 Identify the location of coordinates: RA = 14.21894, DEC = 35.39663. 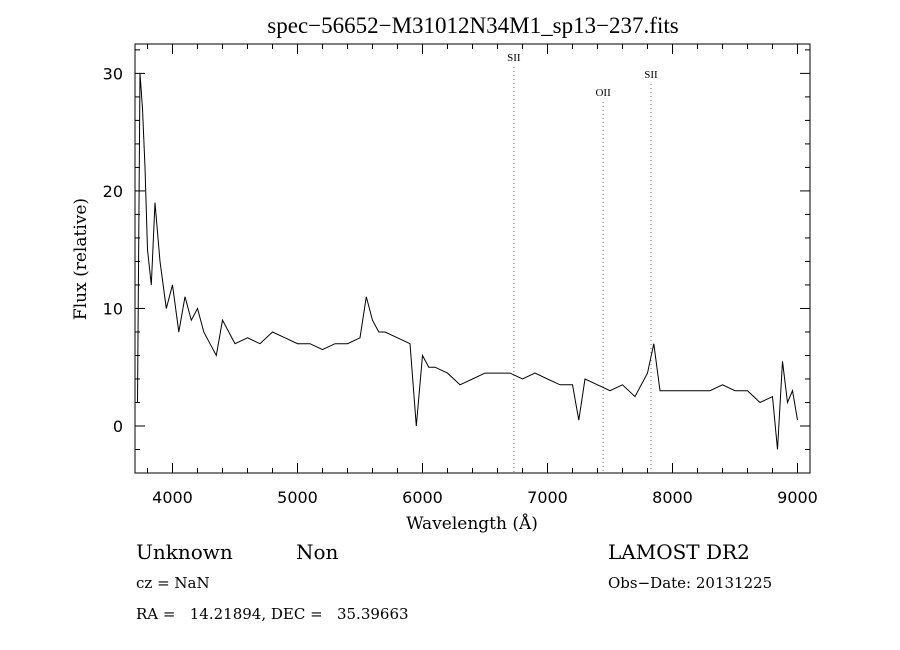
(272, 614).